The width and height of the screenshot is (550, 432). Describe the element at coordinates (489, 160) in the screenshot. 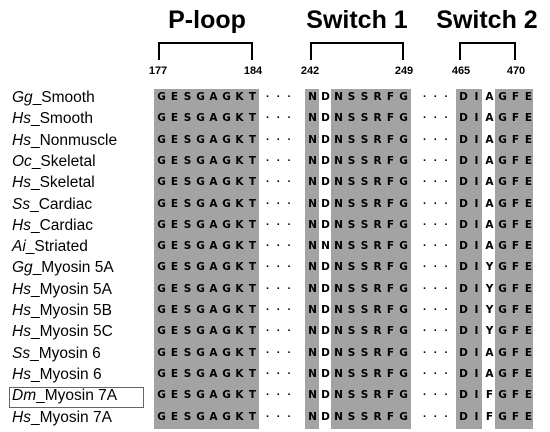

I see `residue-switch2: A` at that location.